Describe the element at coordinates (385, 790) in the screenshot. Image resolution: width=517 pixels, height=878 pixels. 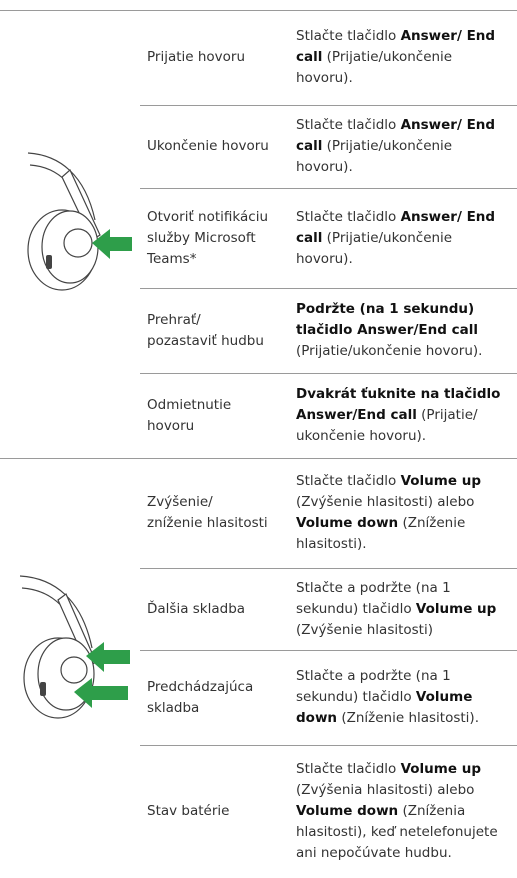
I see `description-segment: (Zvýšenia hlasitosti) alebo` at that location.